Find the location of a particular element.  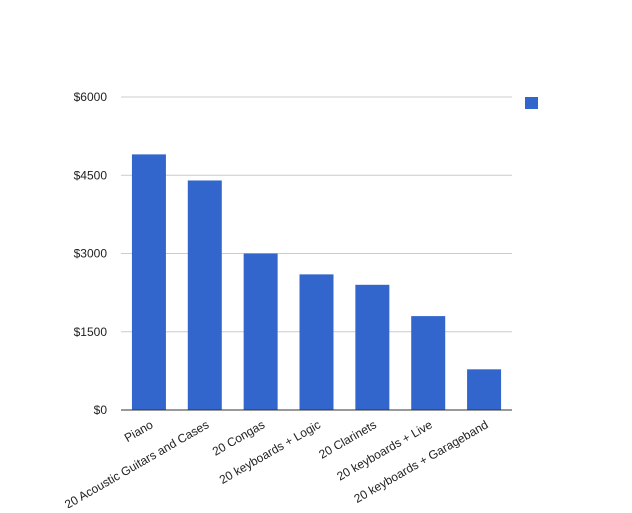

y-tick-label: $6000 is located at coordinates (91, 97).